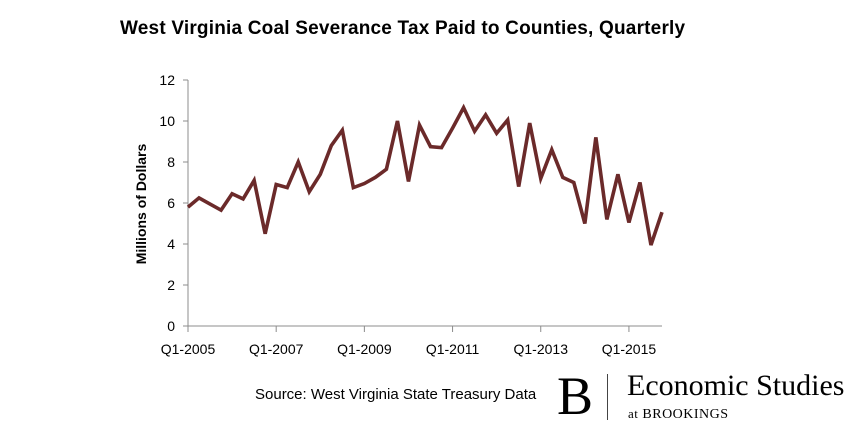 The image size is (861, 439). What do you see at coordinates (364, 349) in the screenshot?
I see `x-tick-label: Q1-2009` at bounding box center [364, 349].